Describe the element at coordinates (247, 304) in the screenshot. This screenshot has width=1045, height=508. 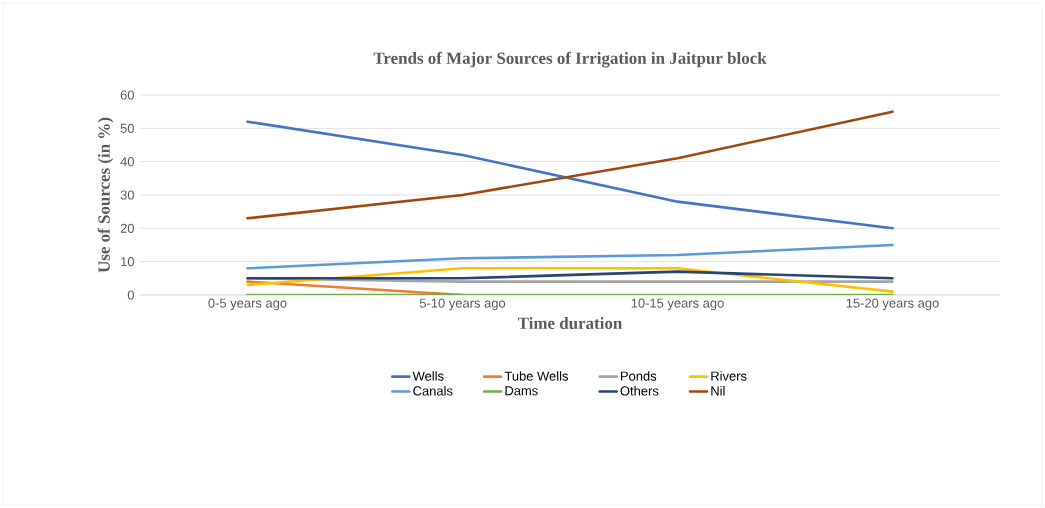
I see `x-tick-label: 0-5 years ago` at that location.